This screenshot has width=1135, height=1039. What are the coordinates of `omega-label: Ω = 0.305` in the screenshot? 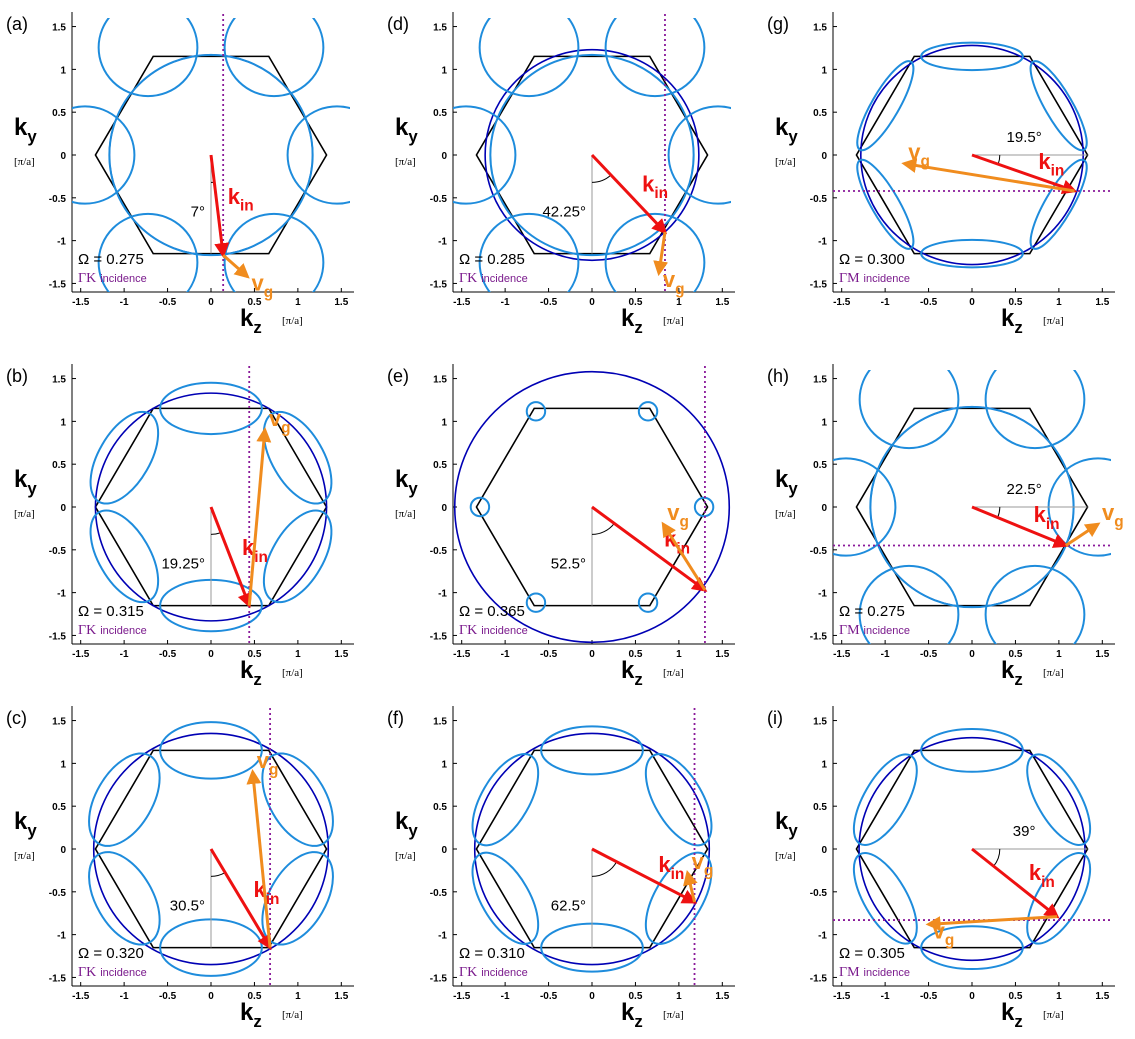 It's located at (872, 953).